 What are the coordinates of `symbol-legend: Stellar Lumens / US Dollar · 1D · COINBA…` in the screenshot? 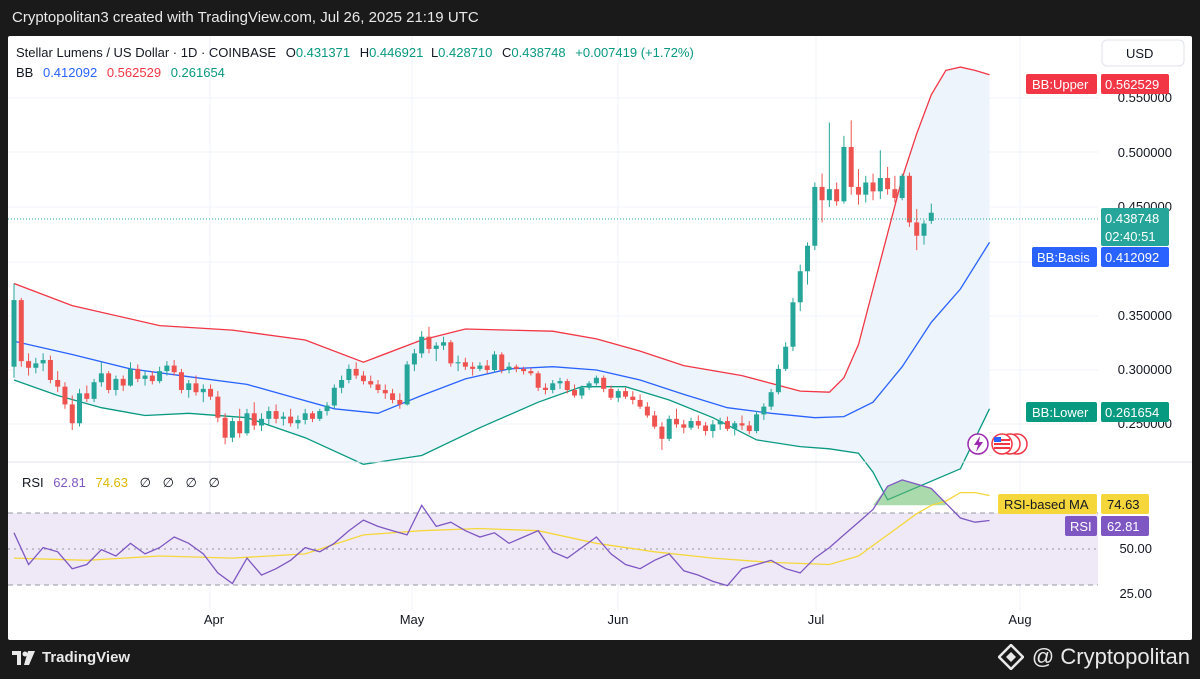 It's located at (355, 52).